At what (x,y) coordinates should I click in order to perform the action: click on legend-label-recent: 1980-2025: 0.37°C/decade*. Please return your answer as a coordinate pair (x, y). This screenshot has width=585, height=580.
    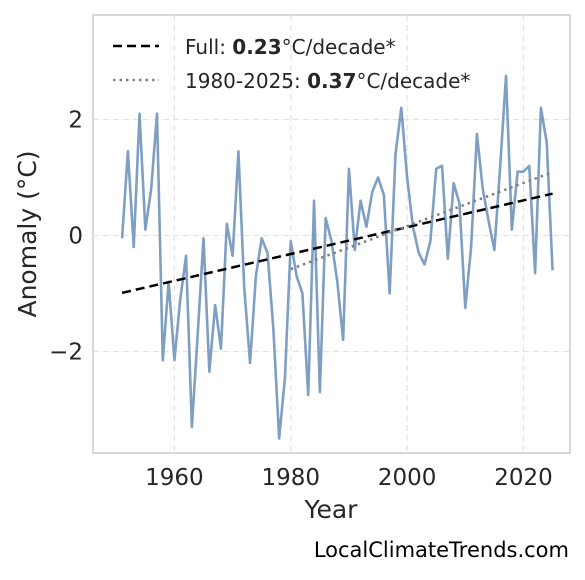
    Looking at the image, I should click on (327, 81).